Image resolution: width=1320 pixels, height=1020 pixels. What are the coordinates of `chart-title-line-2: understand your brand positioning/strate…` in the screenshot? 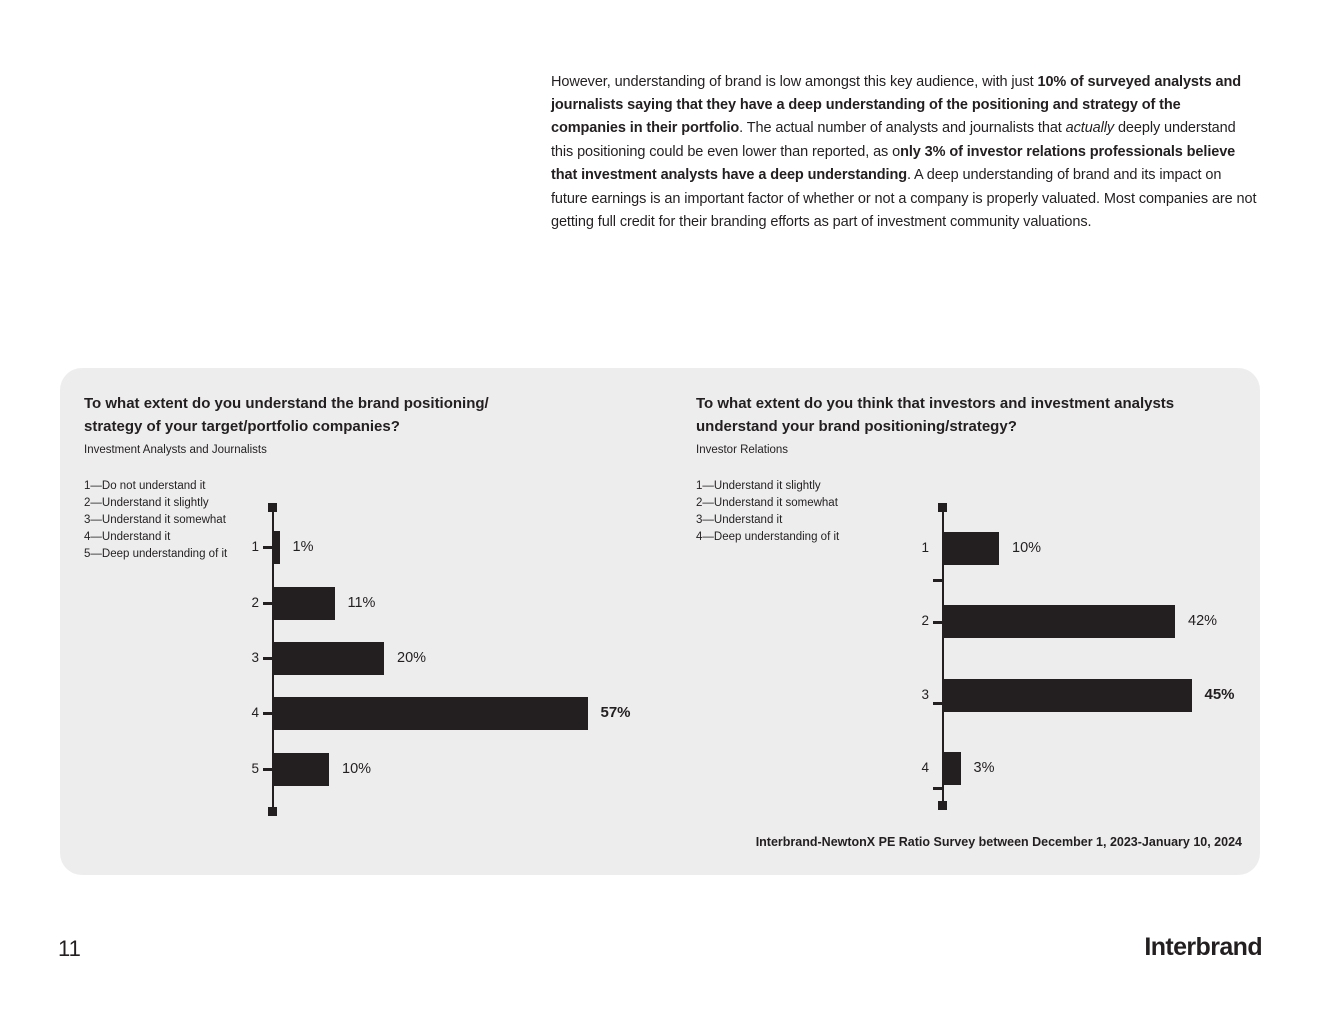 It's located at (856, 426).